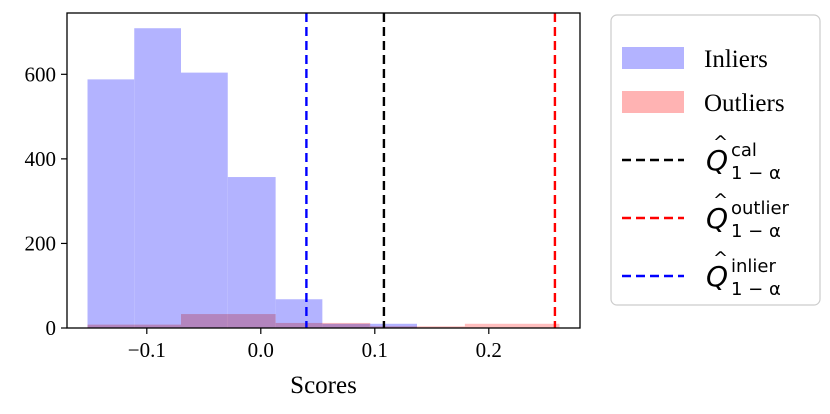  I want to click on legend-sup: inlier, so click(753, 266).